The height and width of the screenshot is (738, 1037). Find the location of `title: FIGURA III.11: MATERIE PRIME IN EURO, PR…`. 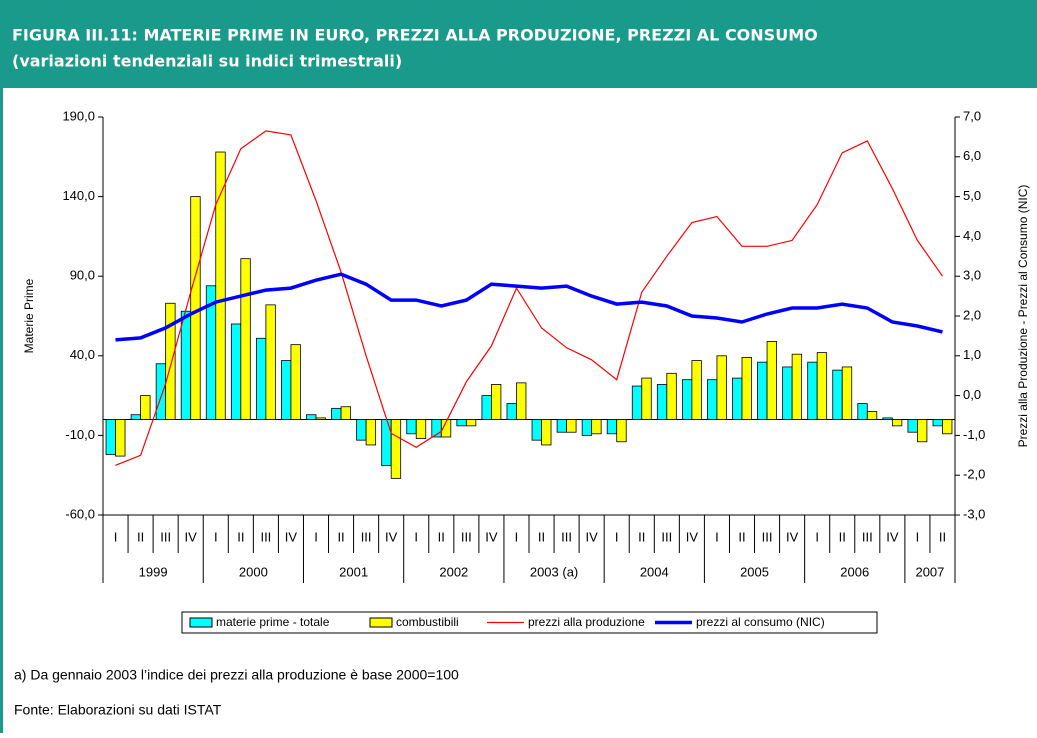

title: FIGURA III.11: MATERIE PRIME IN EURO, PR… is located at coordinates (415, 35).